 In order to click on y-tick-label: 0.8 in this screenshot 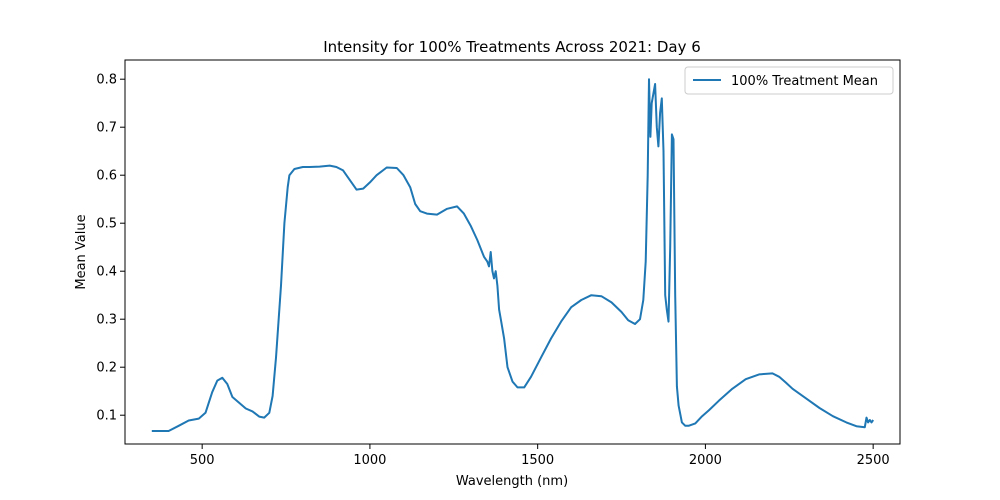, I will do `click(106, 80)`.